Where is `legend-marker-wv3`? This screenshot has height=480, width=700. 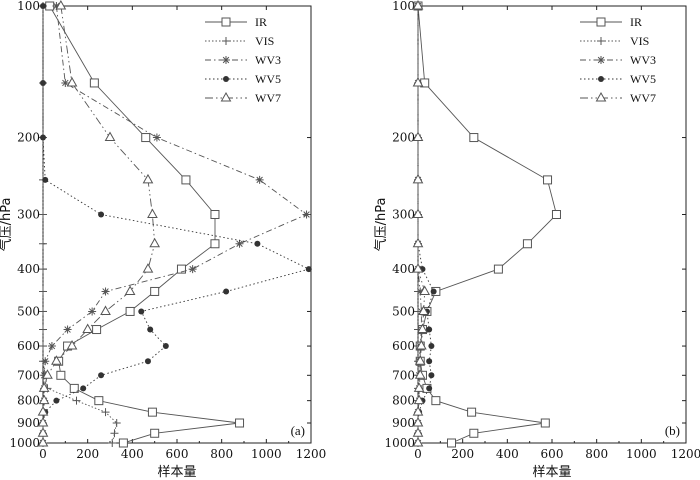 legend-marker-wv3 is located at coordinates (601, 60).